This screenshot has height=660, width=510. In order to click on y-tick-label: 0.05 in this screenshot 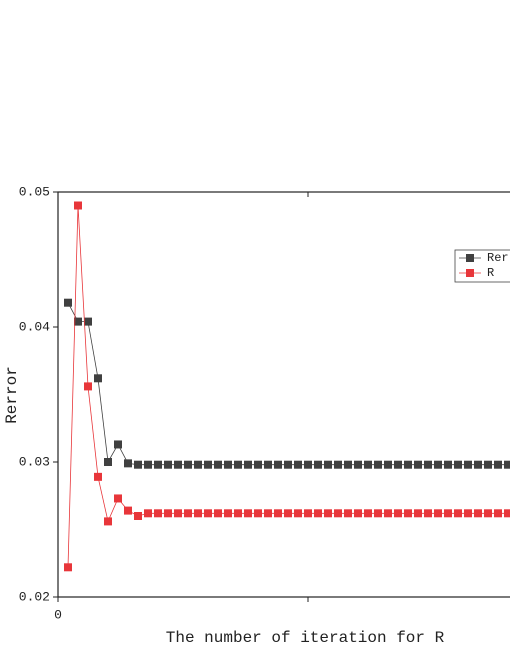, I will do `click(34, 191)`.